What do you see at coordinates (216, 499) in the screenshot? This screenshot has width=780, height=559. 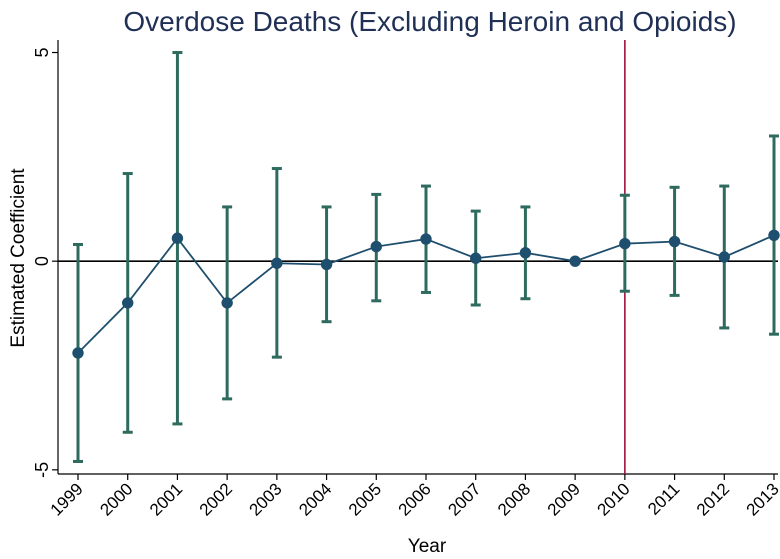 I see `x-tick-label: 2002` at bounding box center [216, 499].